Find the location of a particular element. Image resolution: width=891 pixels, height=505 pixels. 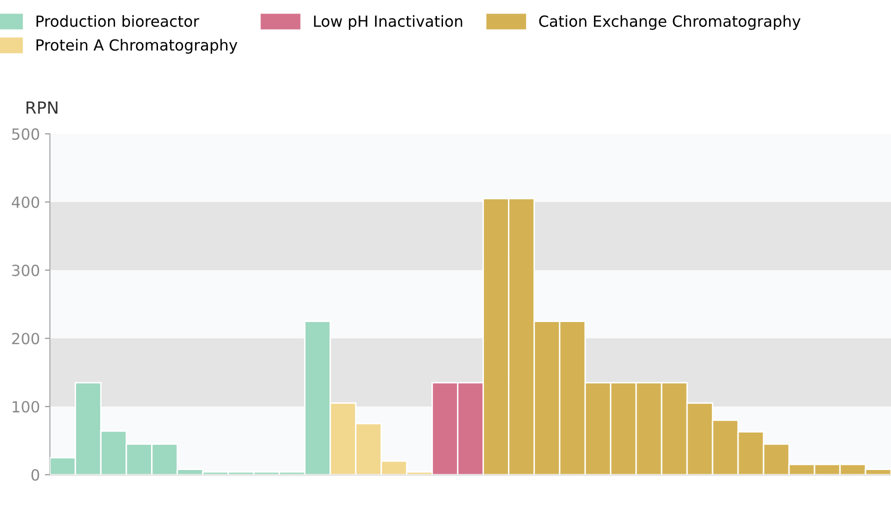

y-tick-label: 200 is located at coordinates (26, 338).